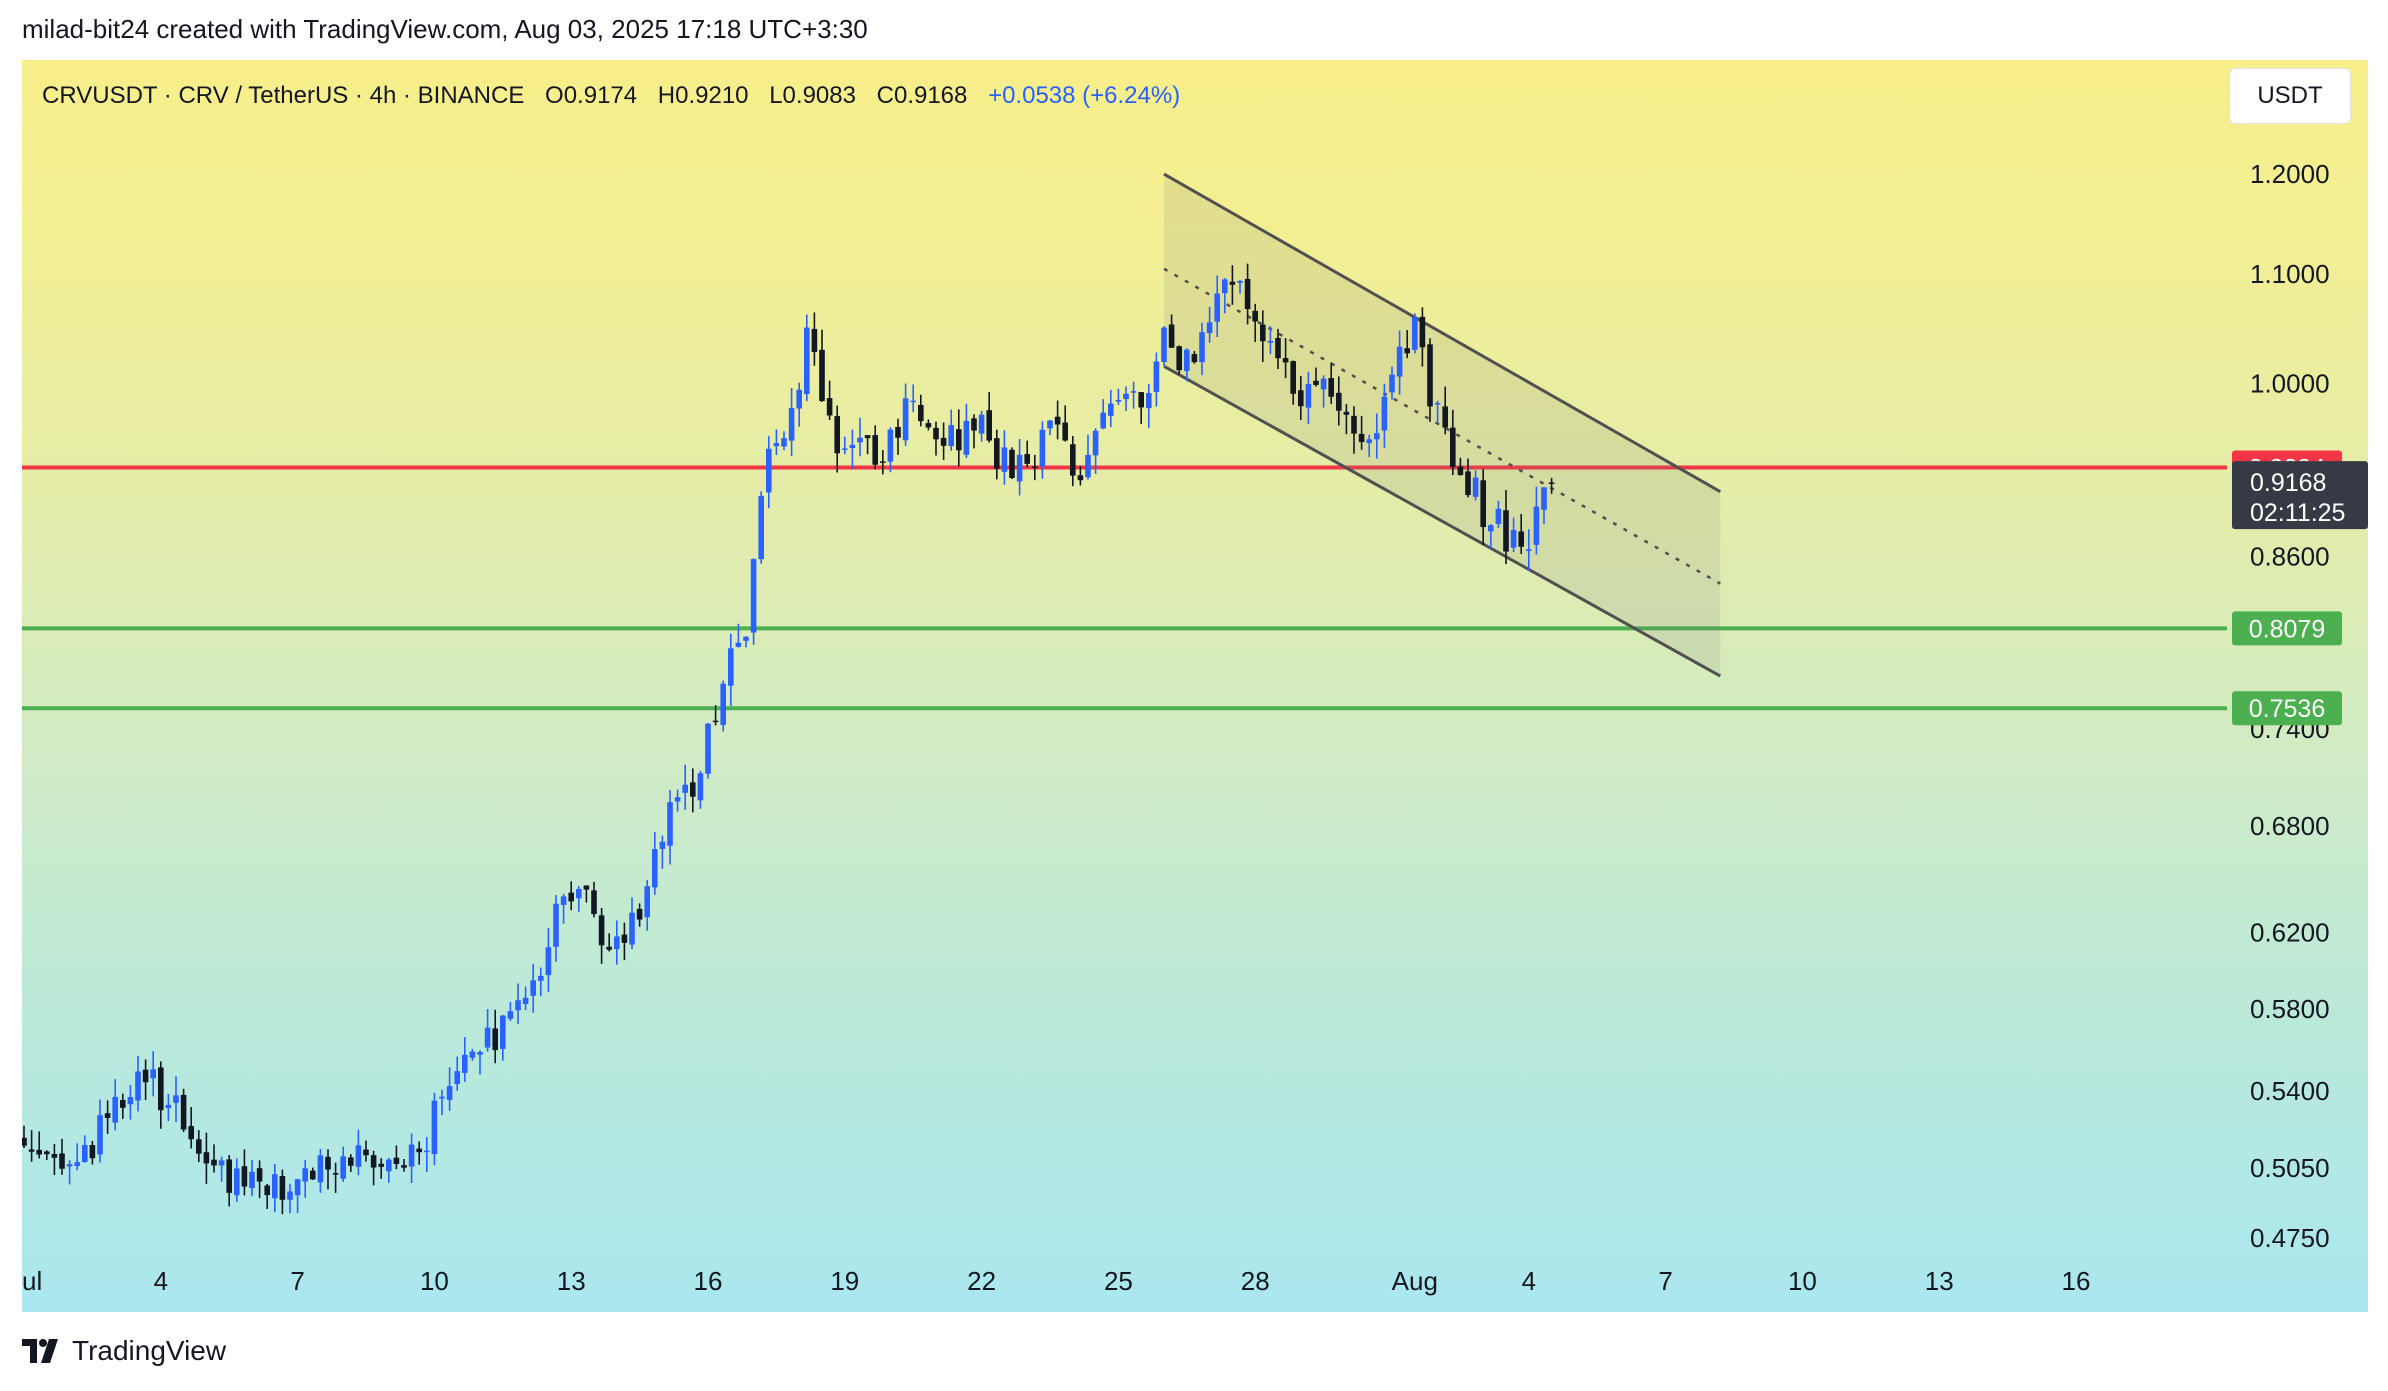  What do you see at coordinates (2297, 513) in the screenshot?
I see `countdown-label: 02:11:25` at bounding box center [2297, 513].